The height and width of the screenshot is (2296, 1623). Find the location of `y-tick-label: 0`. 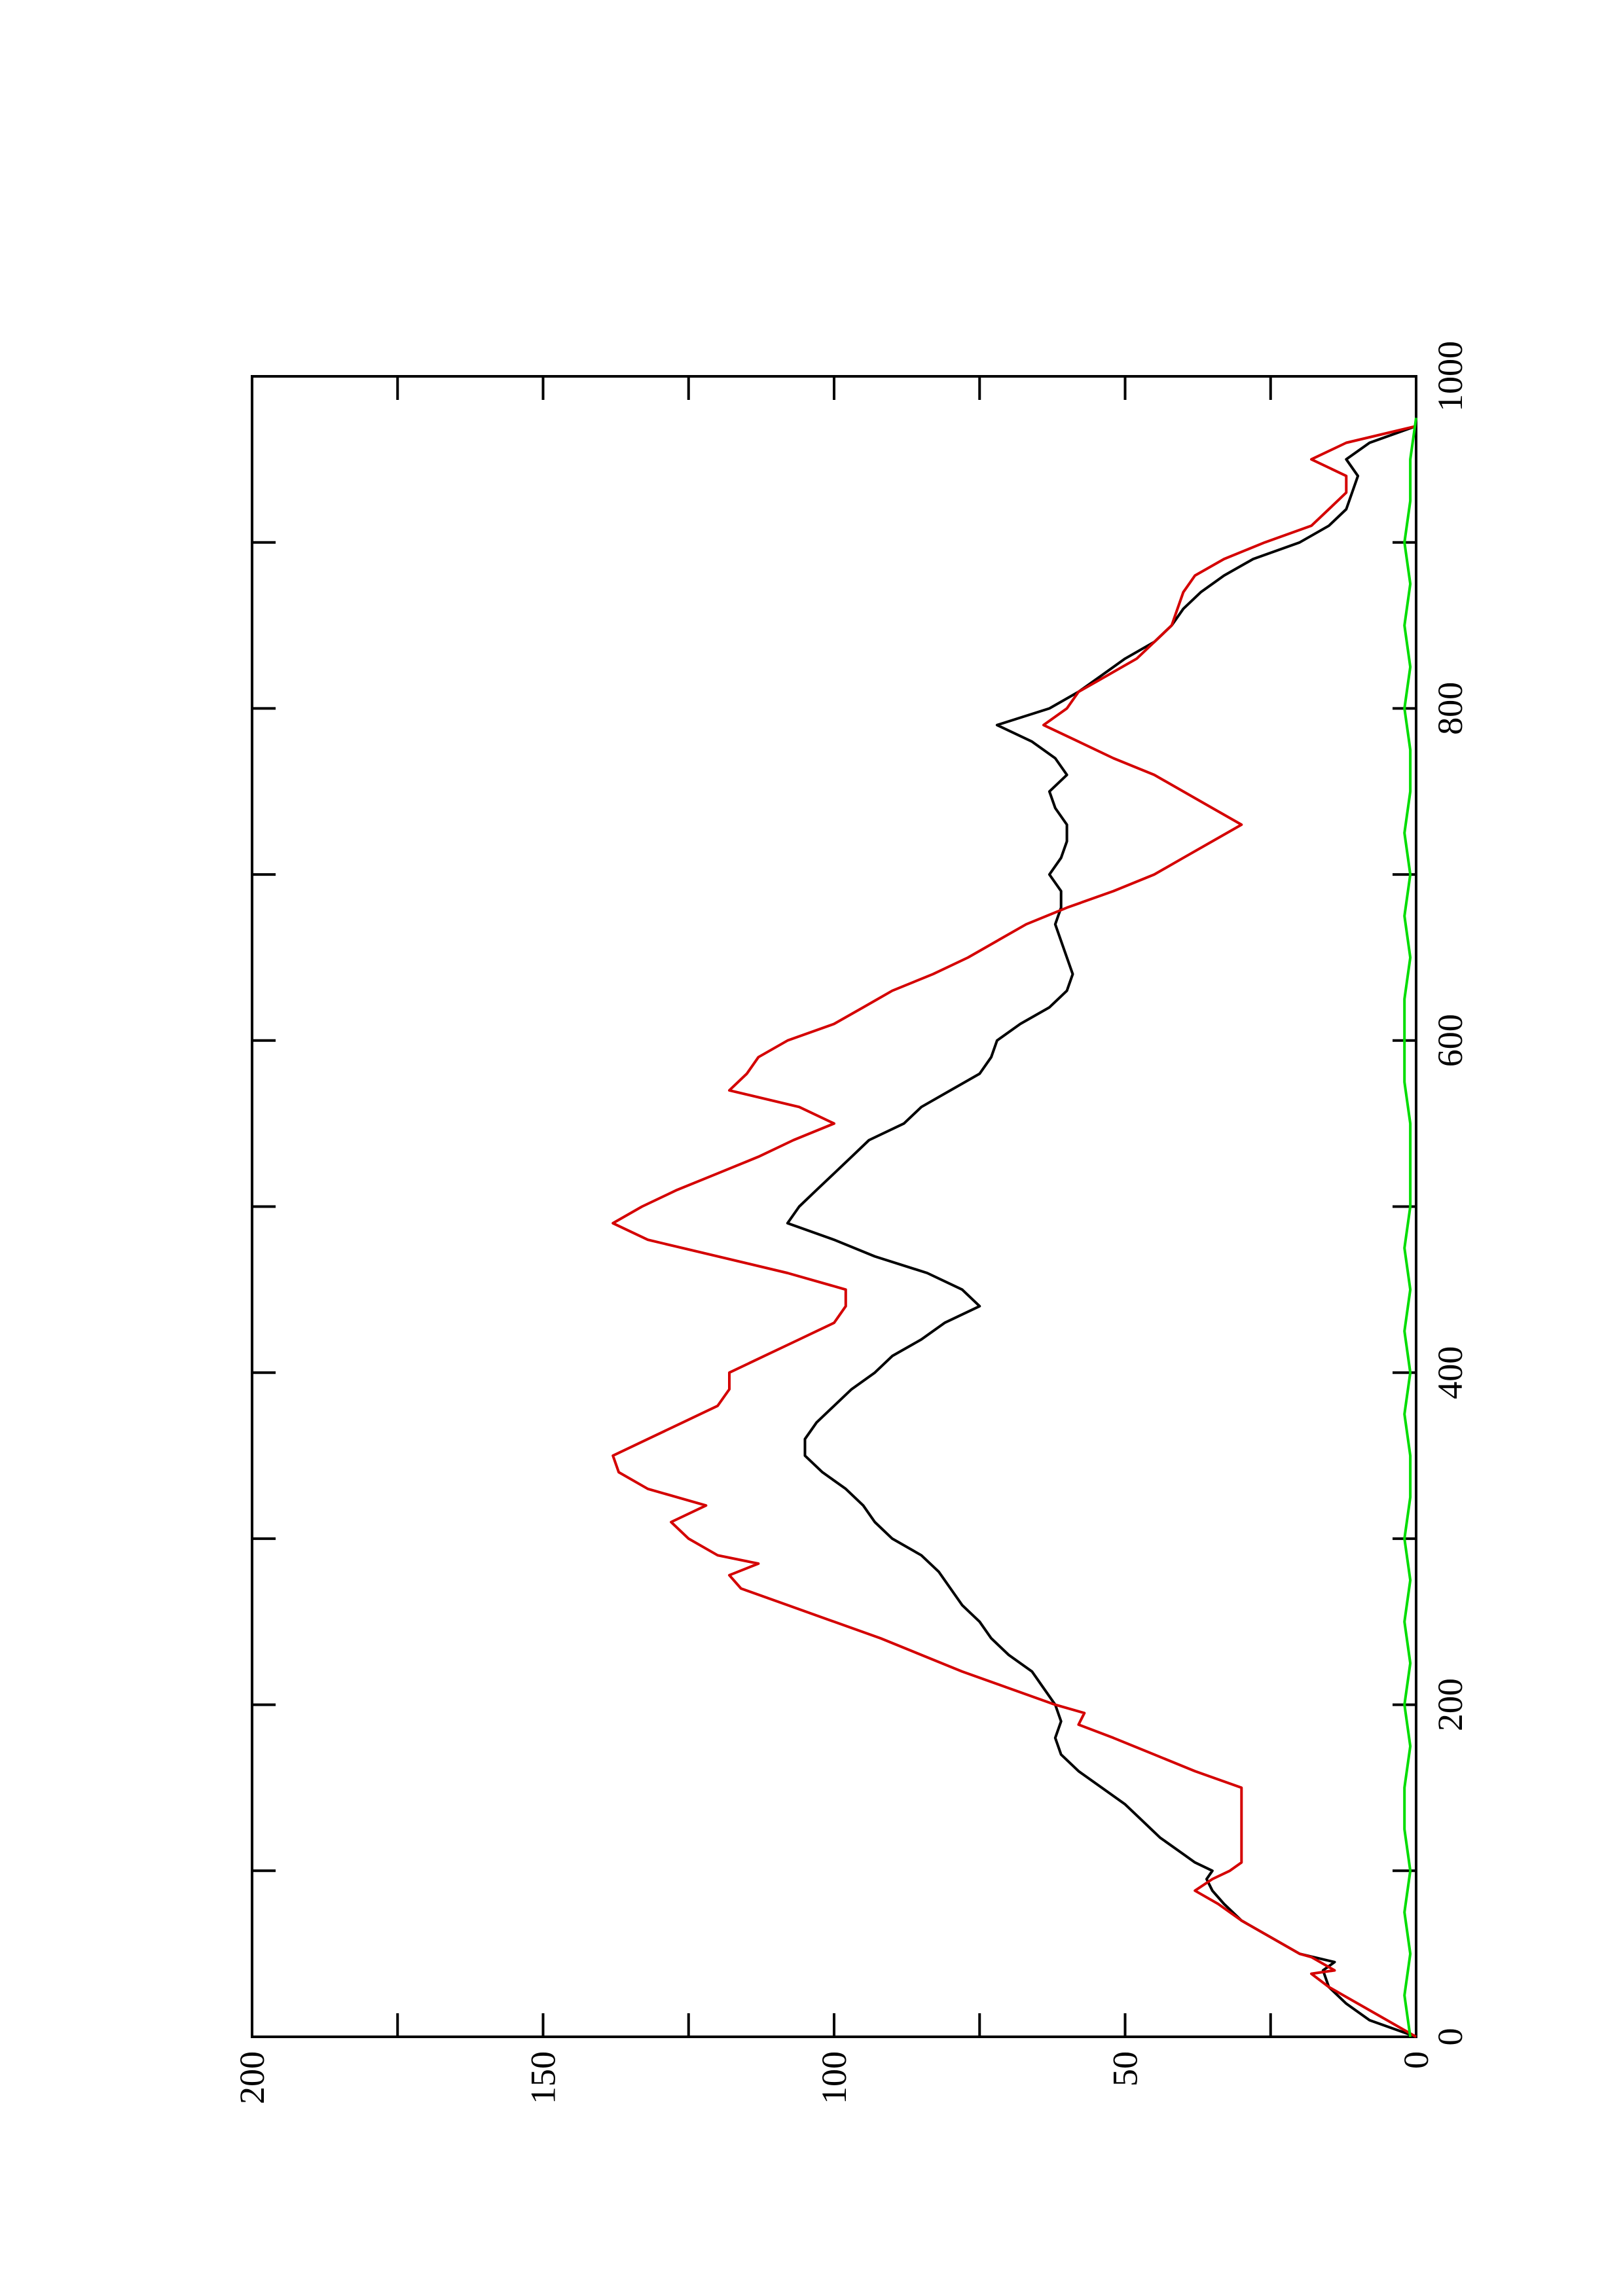

y-tick-label: 0 is located at coordinates (1416, 2060).